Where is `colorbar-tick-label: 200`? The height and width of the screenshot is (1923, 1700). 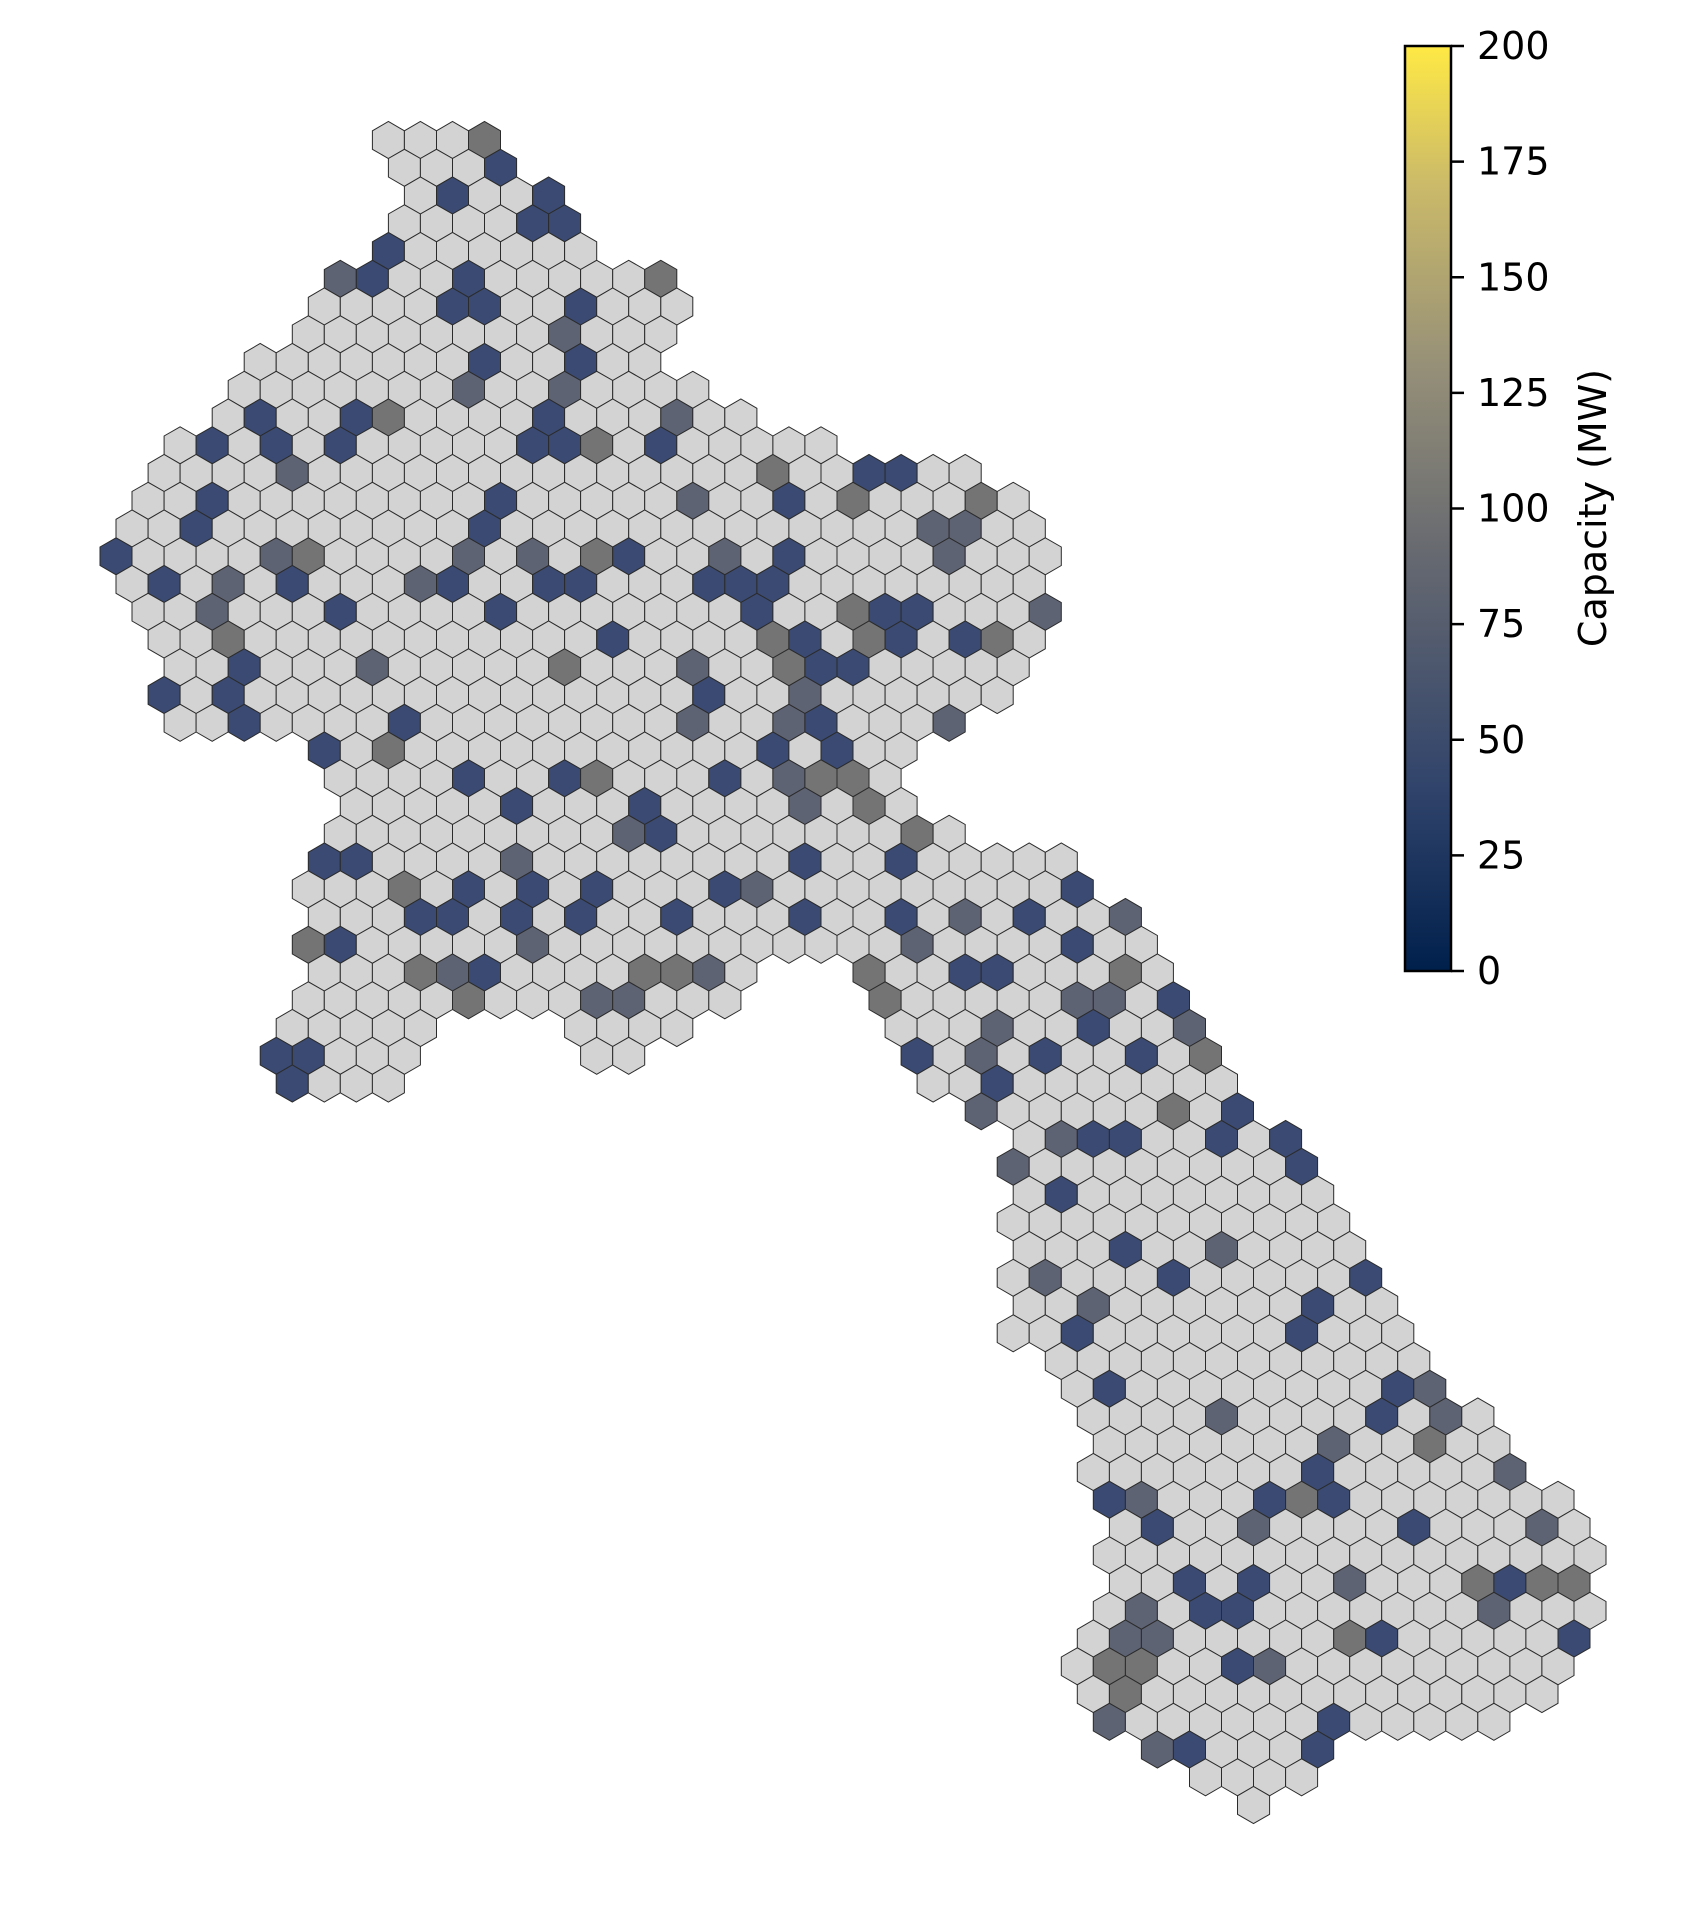 colorbar-tick-label: 200 is located at coordinates (1513, 46).